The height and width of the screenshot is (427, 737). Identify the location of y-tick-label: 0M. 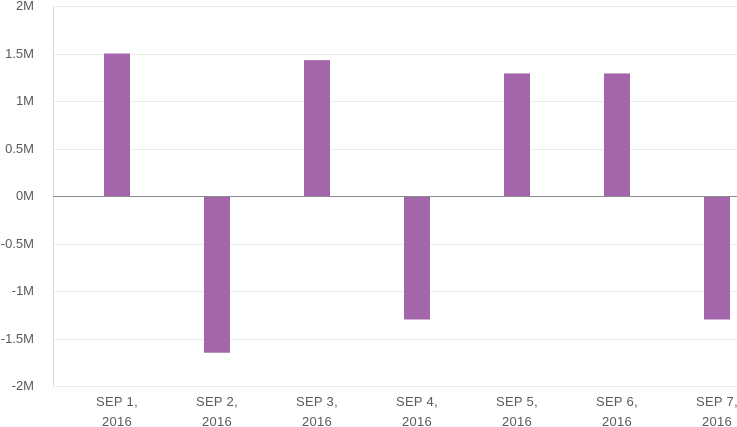
(25, 195).